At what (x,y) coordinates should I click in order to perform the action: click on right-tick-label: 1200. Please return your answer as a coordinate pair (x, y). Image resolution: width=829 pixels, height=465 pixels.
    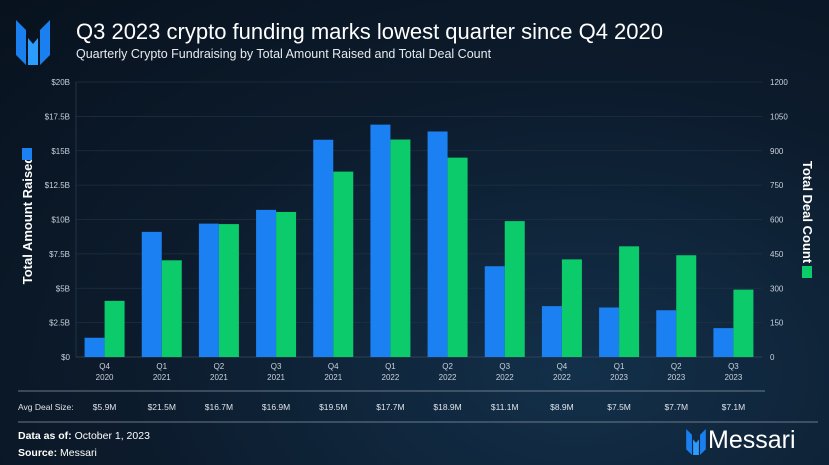
    Looking at the image, I should click on (779, 82).